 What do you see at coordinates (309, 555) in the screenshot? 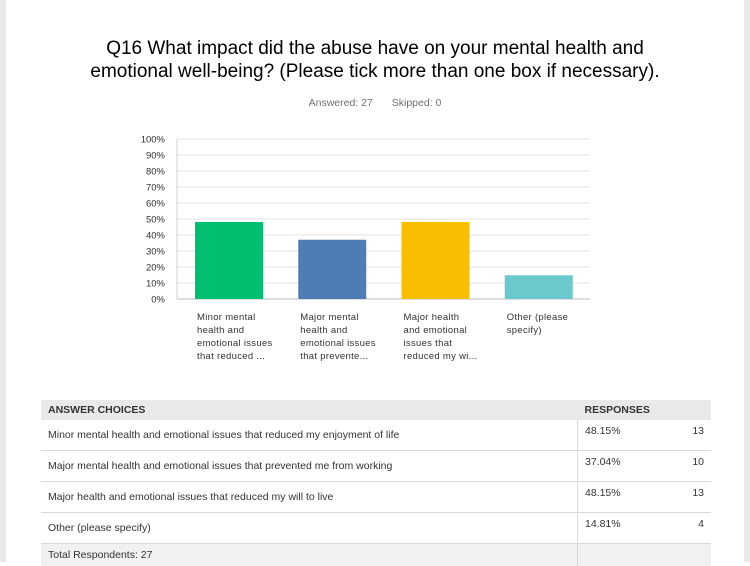
I see `total-respondents: Total Respondents: 27` at bounding box center [309, 555].